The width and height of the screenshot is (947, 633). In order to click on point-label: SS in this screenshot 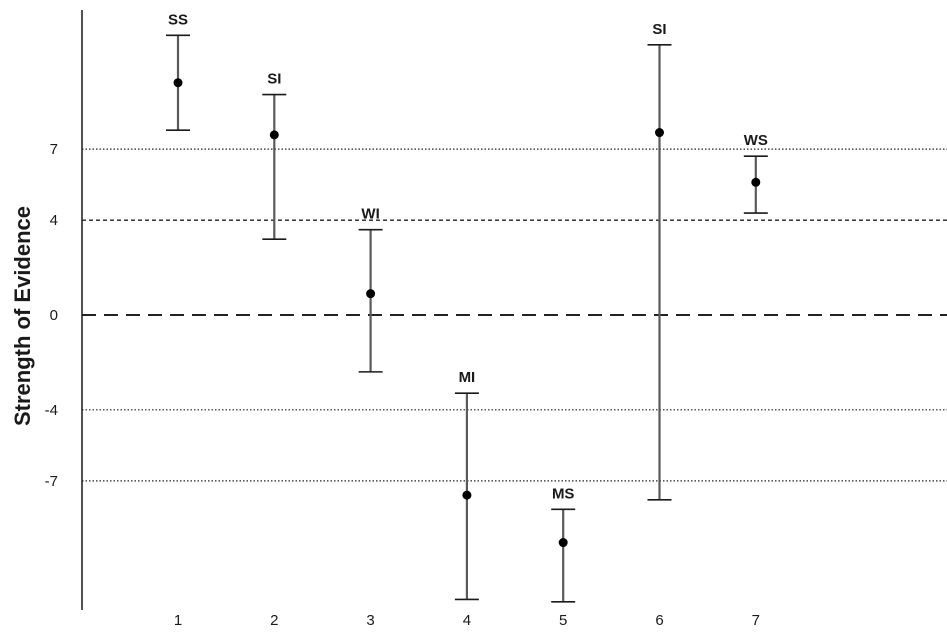, I will do `click(178, 19)`.